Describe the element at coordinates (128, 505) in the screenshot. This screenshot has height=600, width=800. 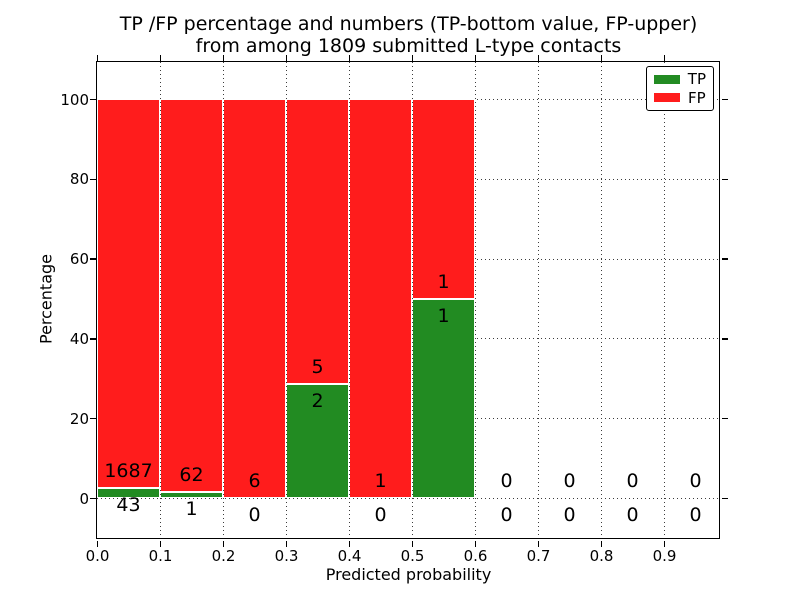
I see `tp-count-label: 43` at that location.